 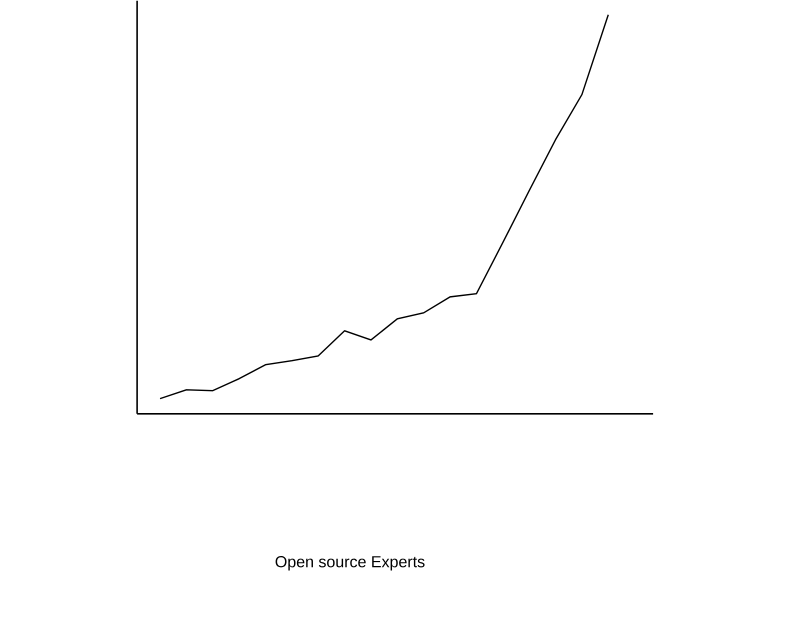 I want to click on text: Open source Experts, so click(x=350, y=563).